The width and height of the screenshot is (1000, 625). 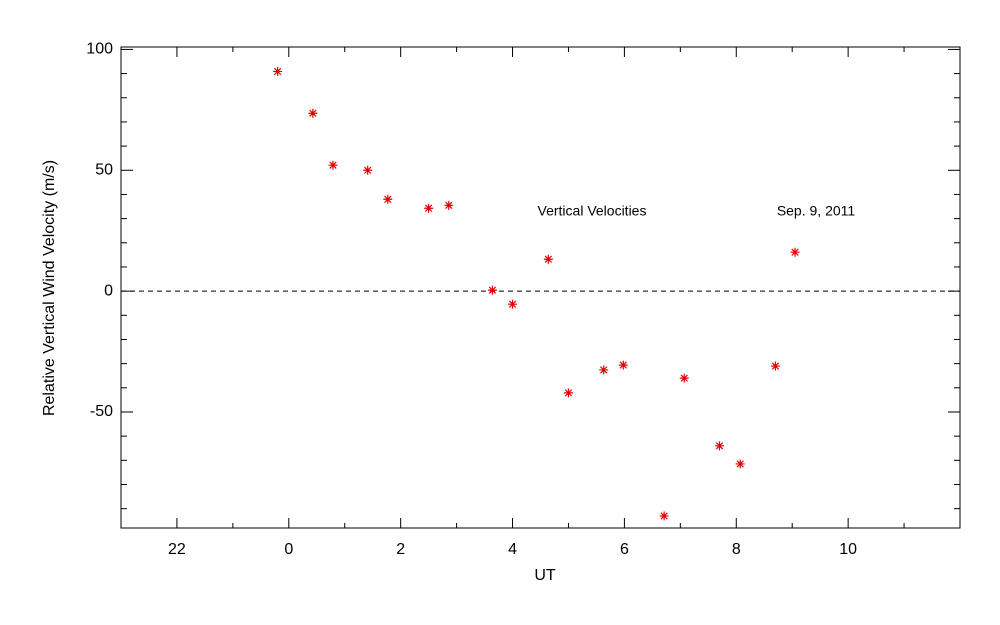 What do you see at coordinates (512, 549) in the screenshot?
I see `x-tick-label: 4` at bounding box center [512, 549].